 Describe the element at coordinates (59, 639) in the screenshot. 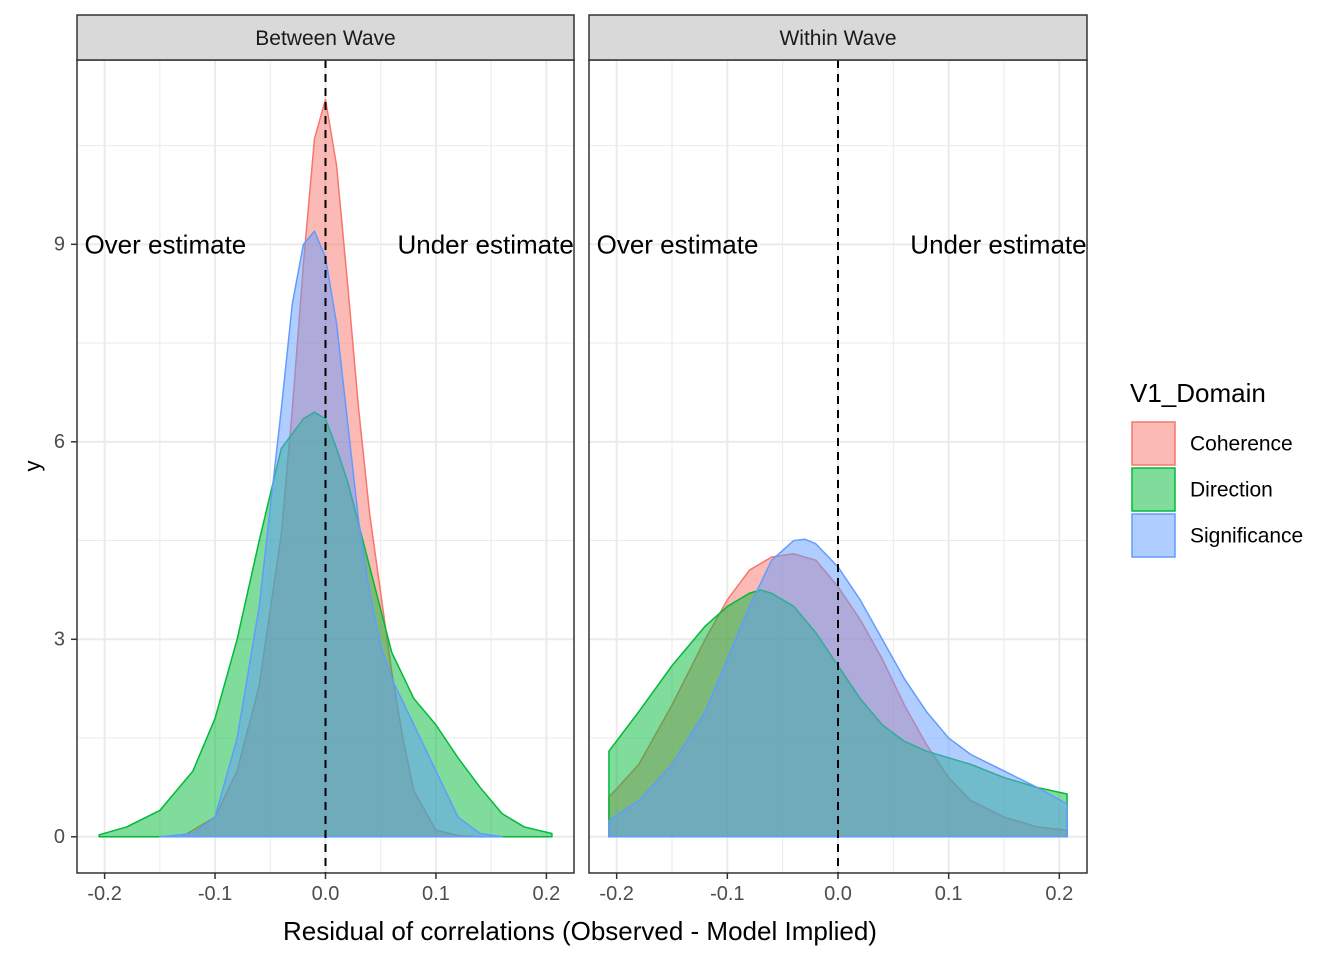

I see `y-tick-label: 3` at that location.